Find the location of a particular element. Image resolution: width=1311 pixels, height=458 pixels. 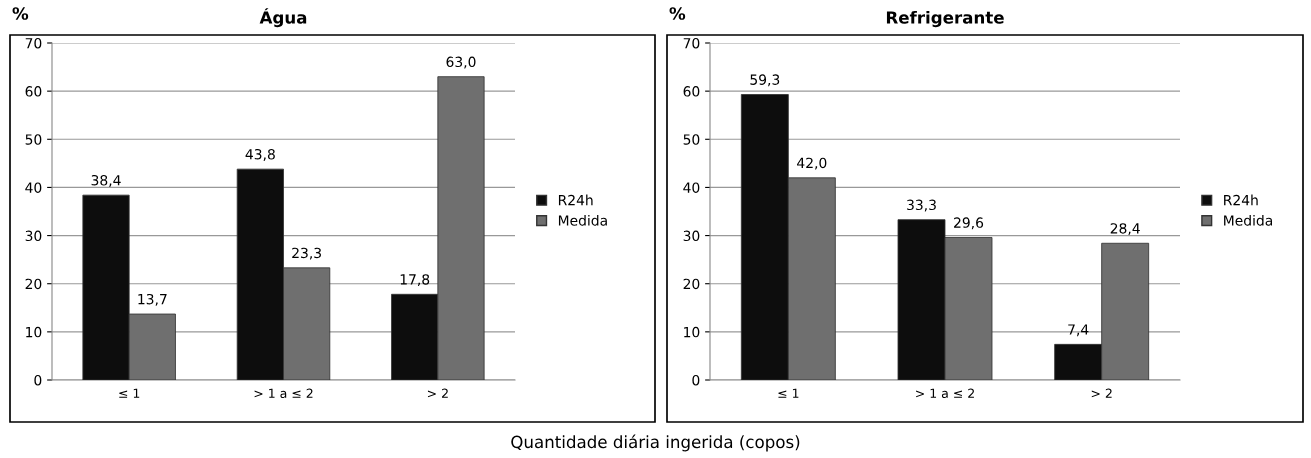

data-label: 7,4 is located at coordinates (1078, 330).